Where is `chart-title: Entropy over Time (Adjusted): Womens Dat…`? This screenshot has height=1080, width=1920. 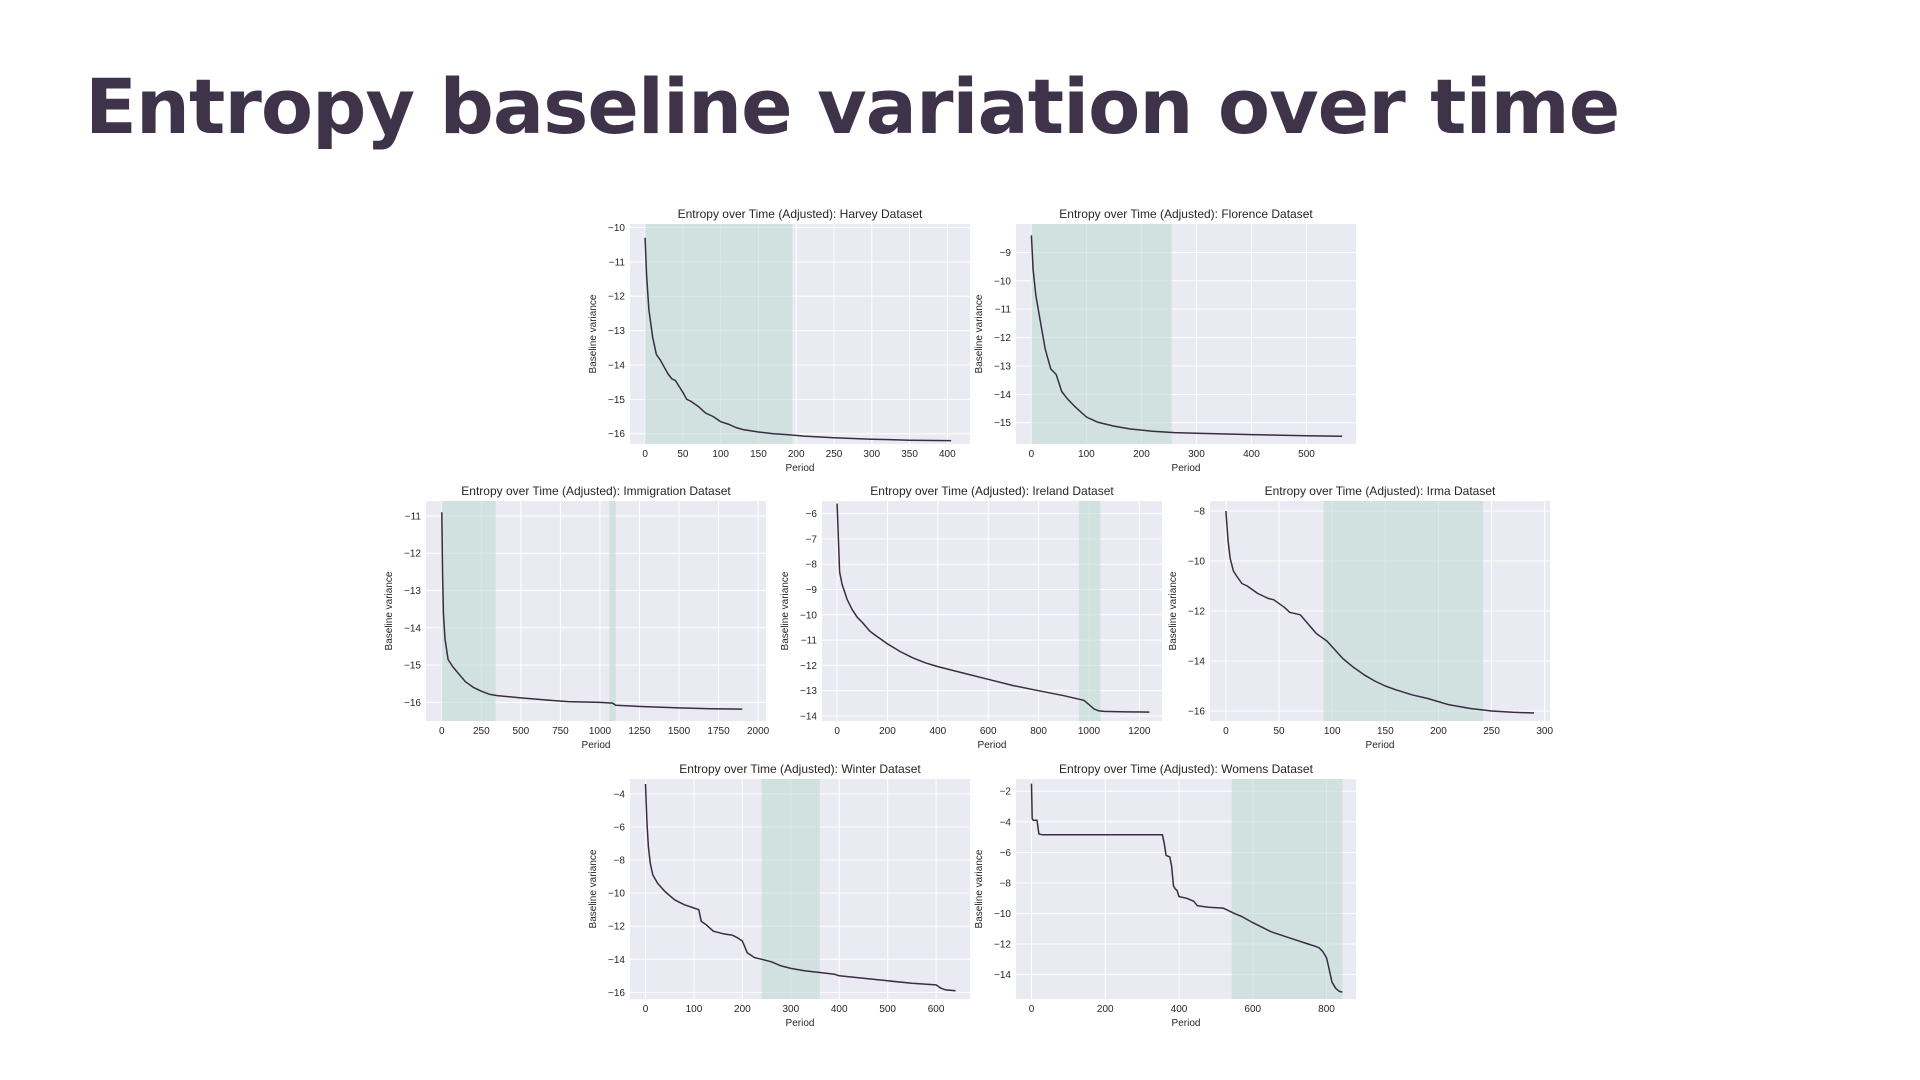 chart-title: Entropy over Time (Adjusted): Womens Dat… is located at coordinates (1186, 769).